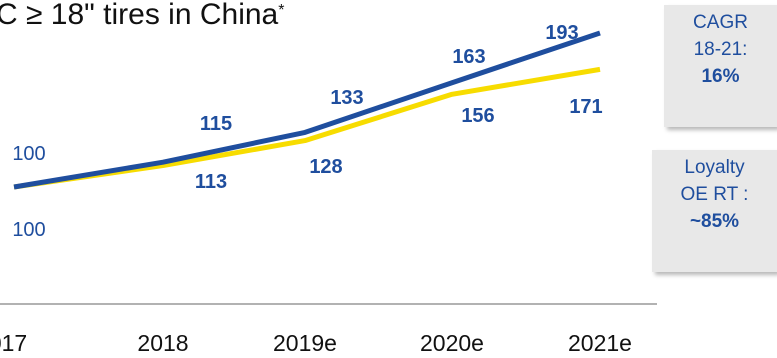 This screenshot has width=777, height=358. I want to click on blue-data-label-2017: 100, so click(28, 154).